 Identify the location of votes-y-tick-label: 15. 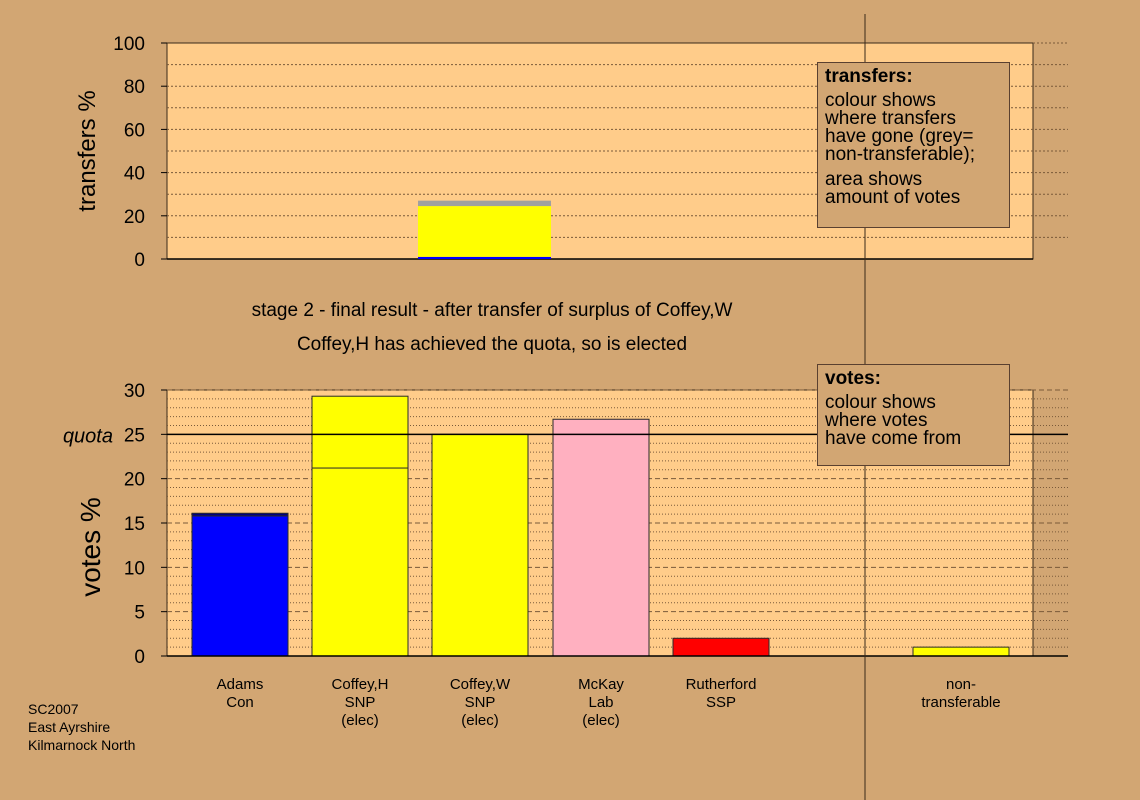
(134, 524).